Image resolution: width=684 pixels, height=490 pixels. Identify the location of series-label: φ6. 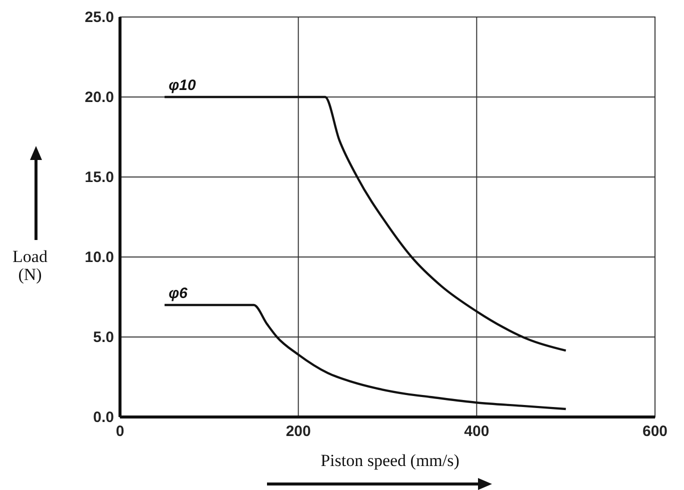
(178, 293).